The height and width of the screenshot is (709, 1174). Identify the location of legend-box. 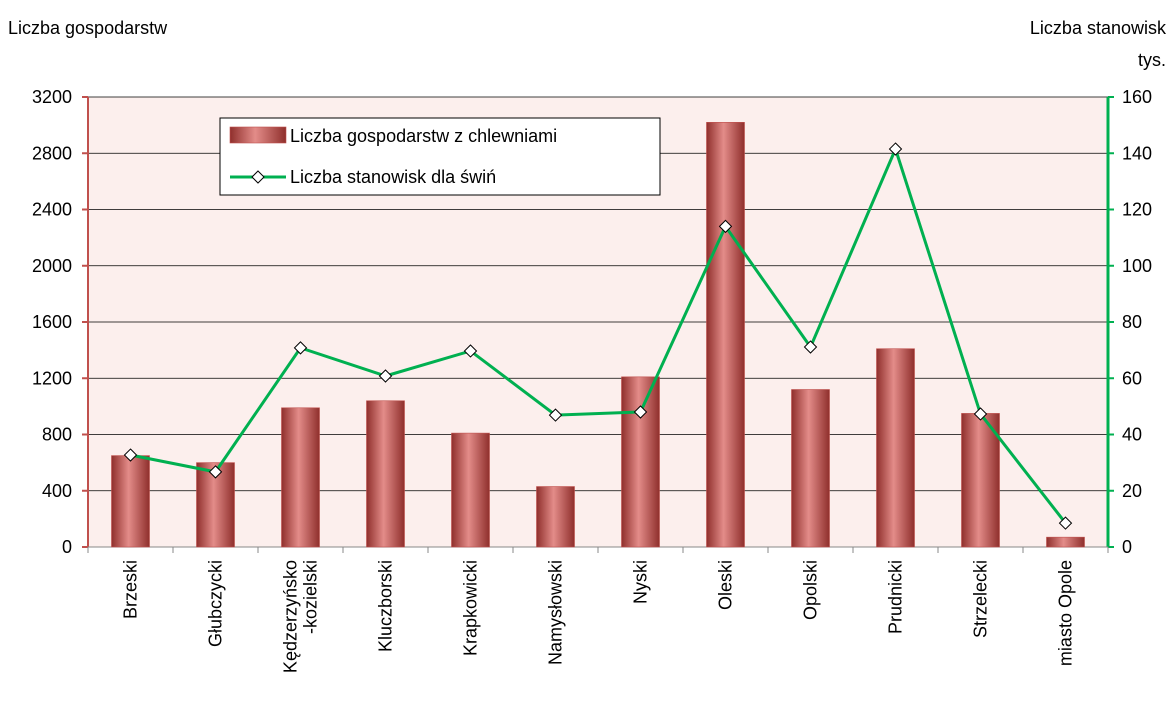
(440, 156).